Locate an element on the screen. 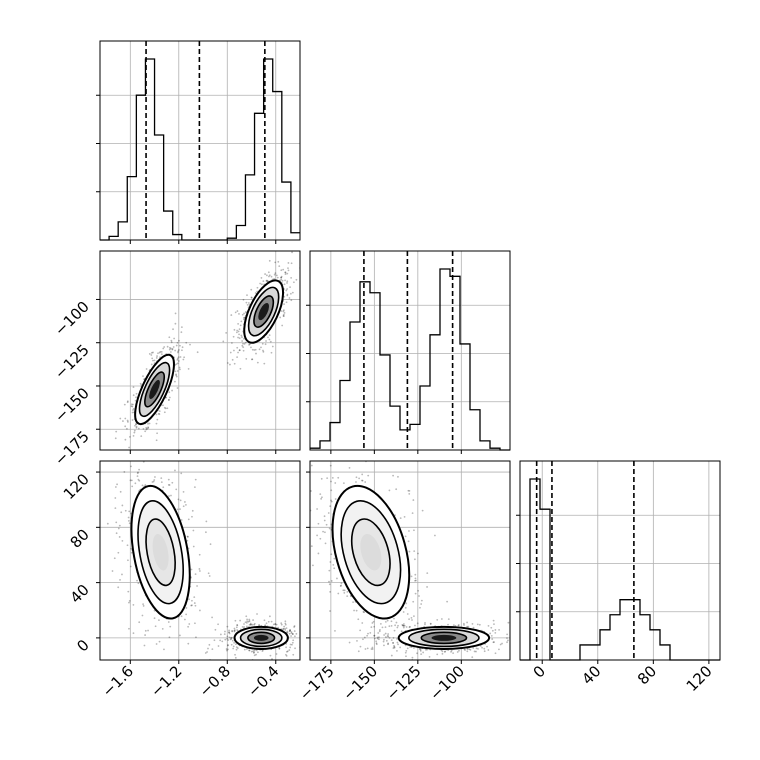 This screenshot has width=760, height=760. density-contour is located at coordinates (443, 638).